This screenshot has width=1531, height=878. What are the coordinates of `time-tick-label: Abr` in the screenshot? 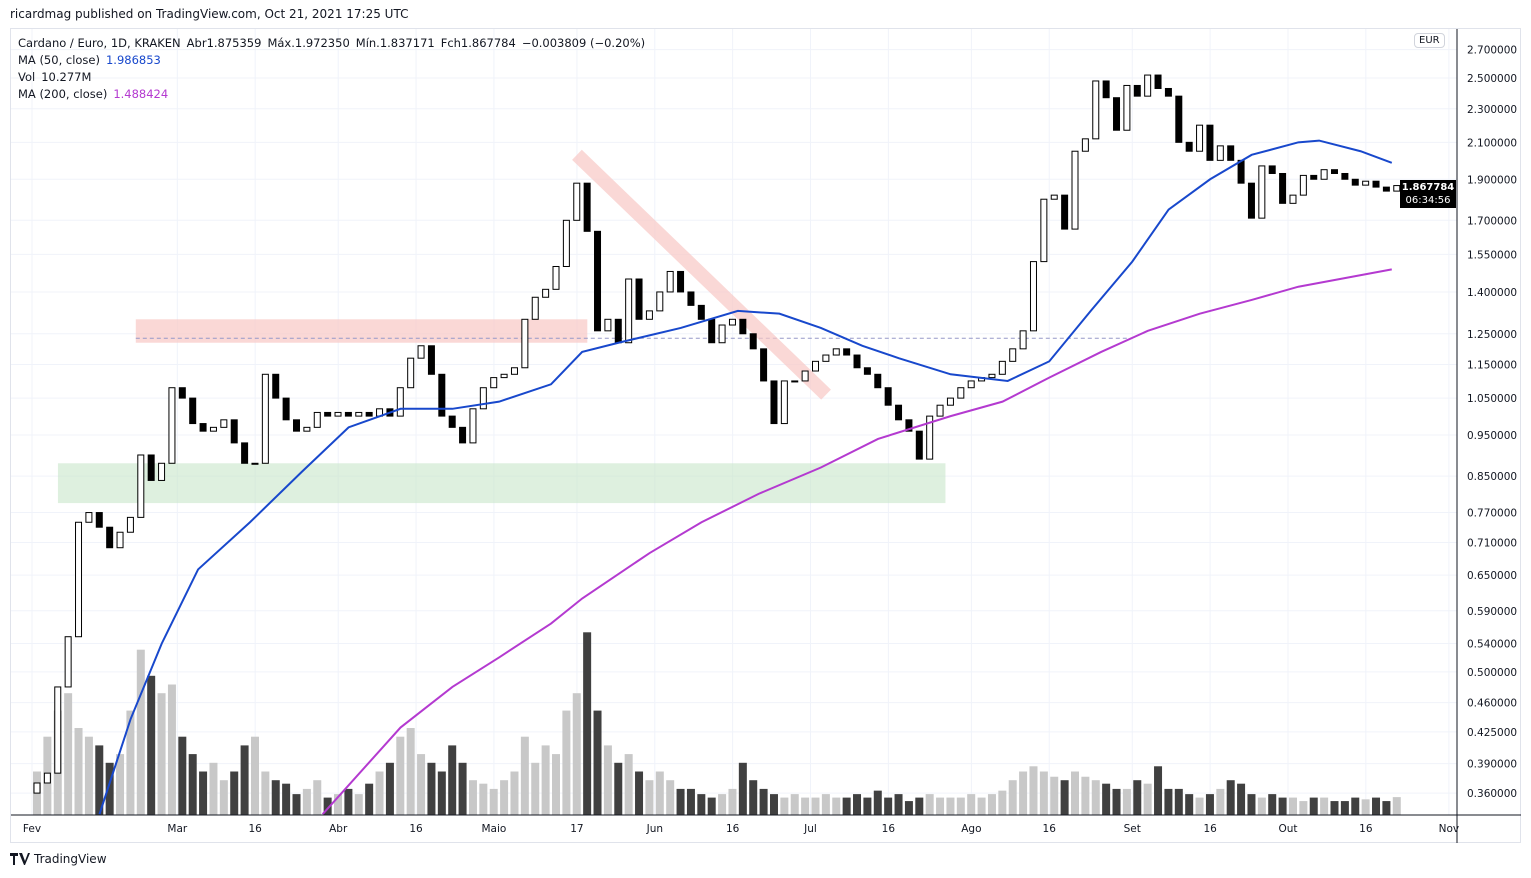 It's located at (338, 829).